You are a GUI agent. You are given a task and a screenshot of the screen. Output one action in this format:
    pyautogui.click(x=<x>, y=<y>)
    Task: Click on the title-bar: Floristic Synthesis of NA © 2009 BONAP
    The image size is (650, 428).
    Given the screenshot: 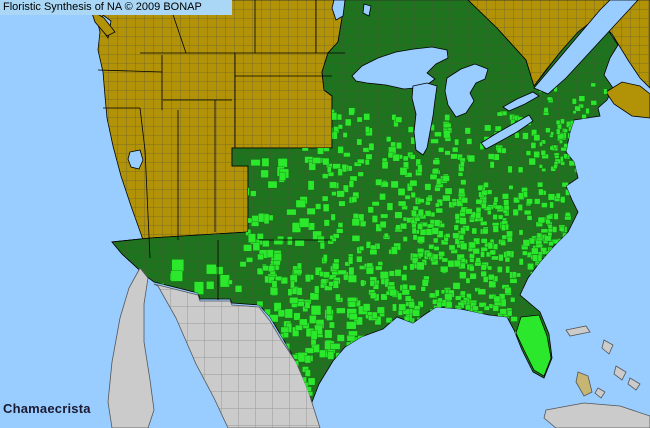 What is the action you would take?
    pyautogui.click(x=116, y=7)
    